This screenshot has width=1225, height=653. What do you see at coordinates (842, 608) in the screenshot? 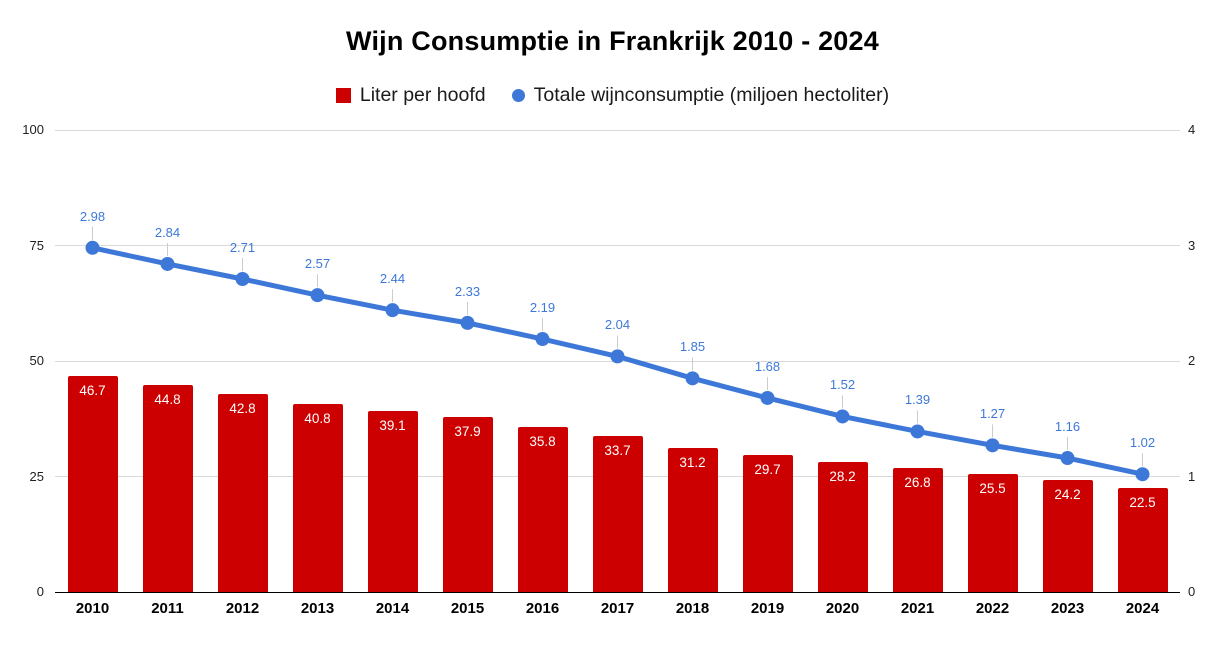
I see `x-axis-category-label: 2020` at bounding box center [842, 608].